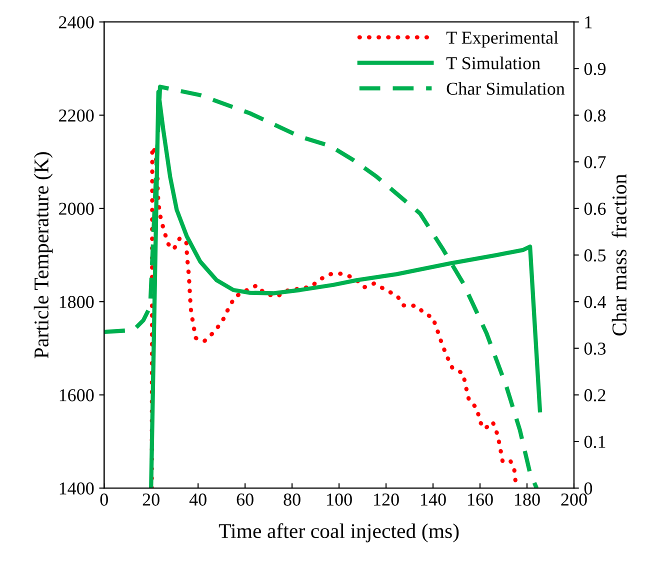 This screenshot has width=659, height=563. I want to click on y2-tick-label: 1, so click(588, 22).